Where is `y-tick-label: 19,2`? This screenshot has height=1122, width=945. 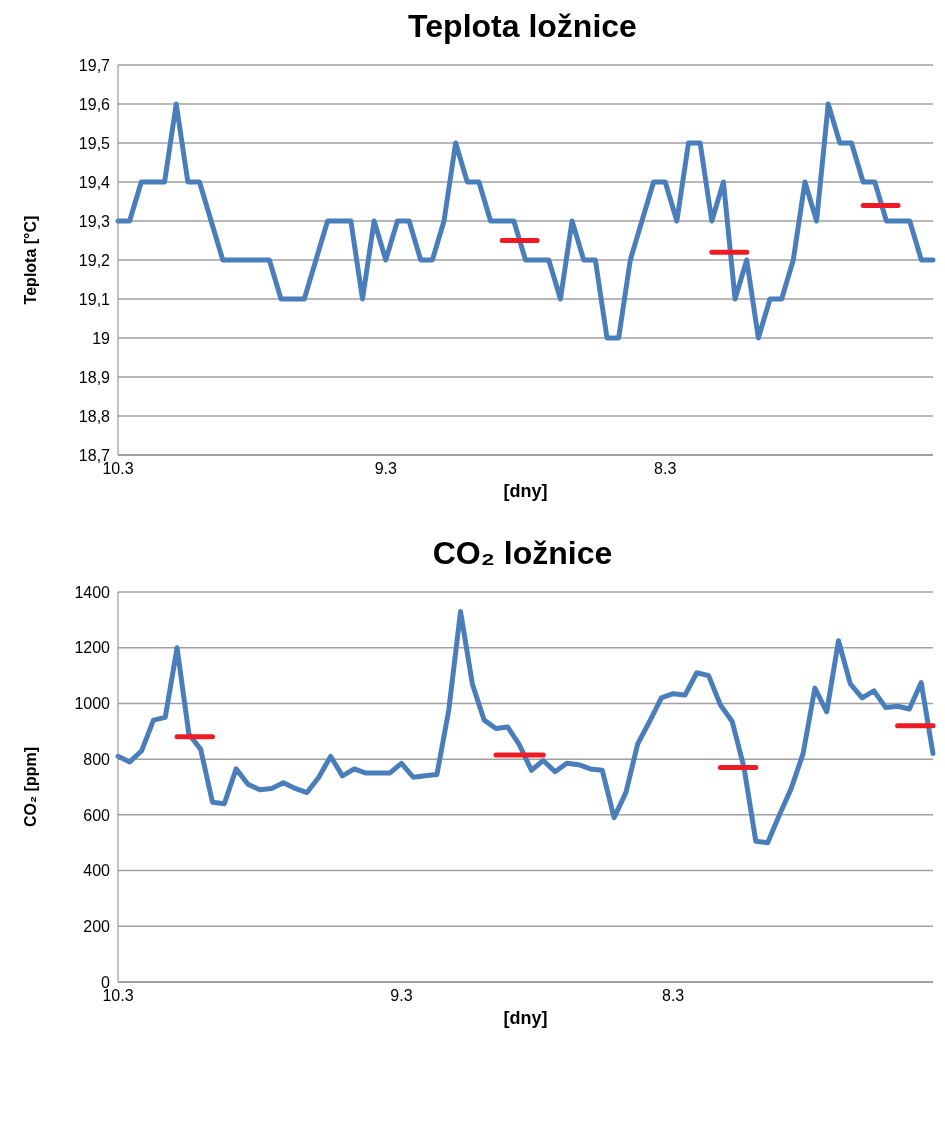
y-tick-label: 19,2 is located at coordinates (94, 260).